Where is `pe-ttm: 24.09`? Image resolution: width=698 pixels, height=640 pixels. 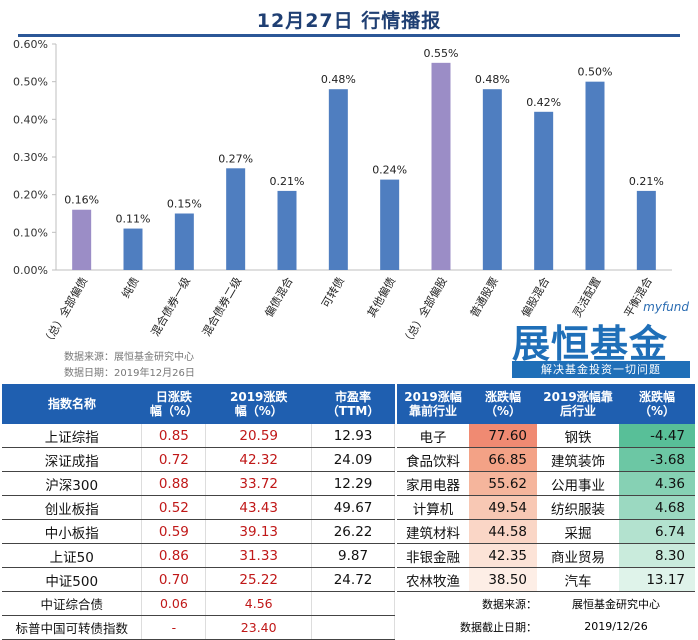 pe-ttm: 24.09 is located at coordinates (353, 459).